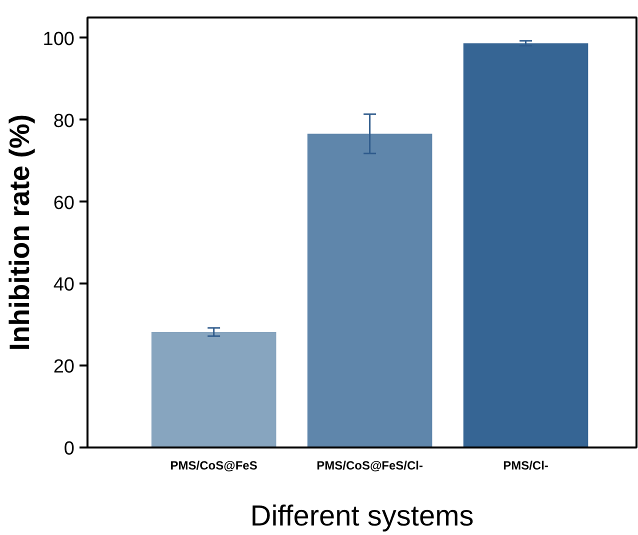  Describe the element at coordinates (369, 465) in the screenshot. I see `x-tick-label: PMS/CoS@FeS/Cl-` at that location.